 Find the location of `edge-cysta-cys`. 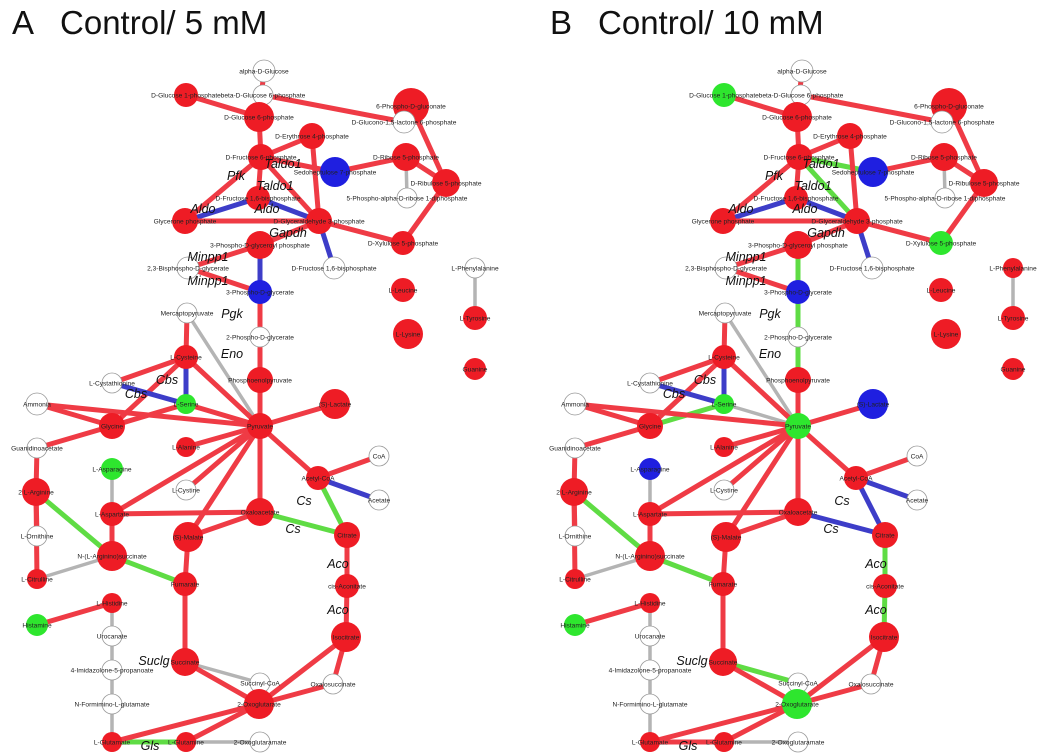

edge-cysta-cys is located at coordinates (149, 370).